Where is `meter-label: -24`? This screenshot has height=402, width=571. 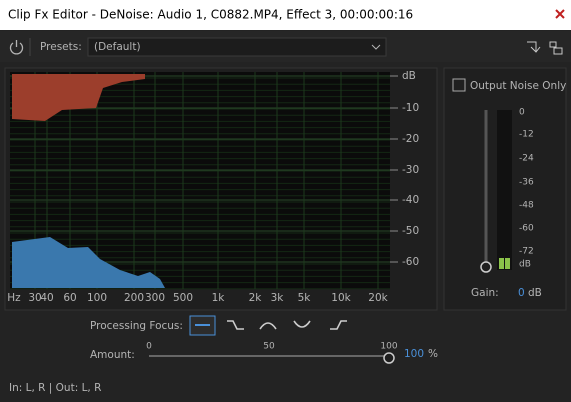
meter-label: -24 is located at coordinates (526, 159).